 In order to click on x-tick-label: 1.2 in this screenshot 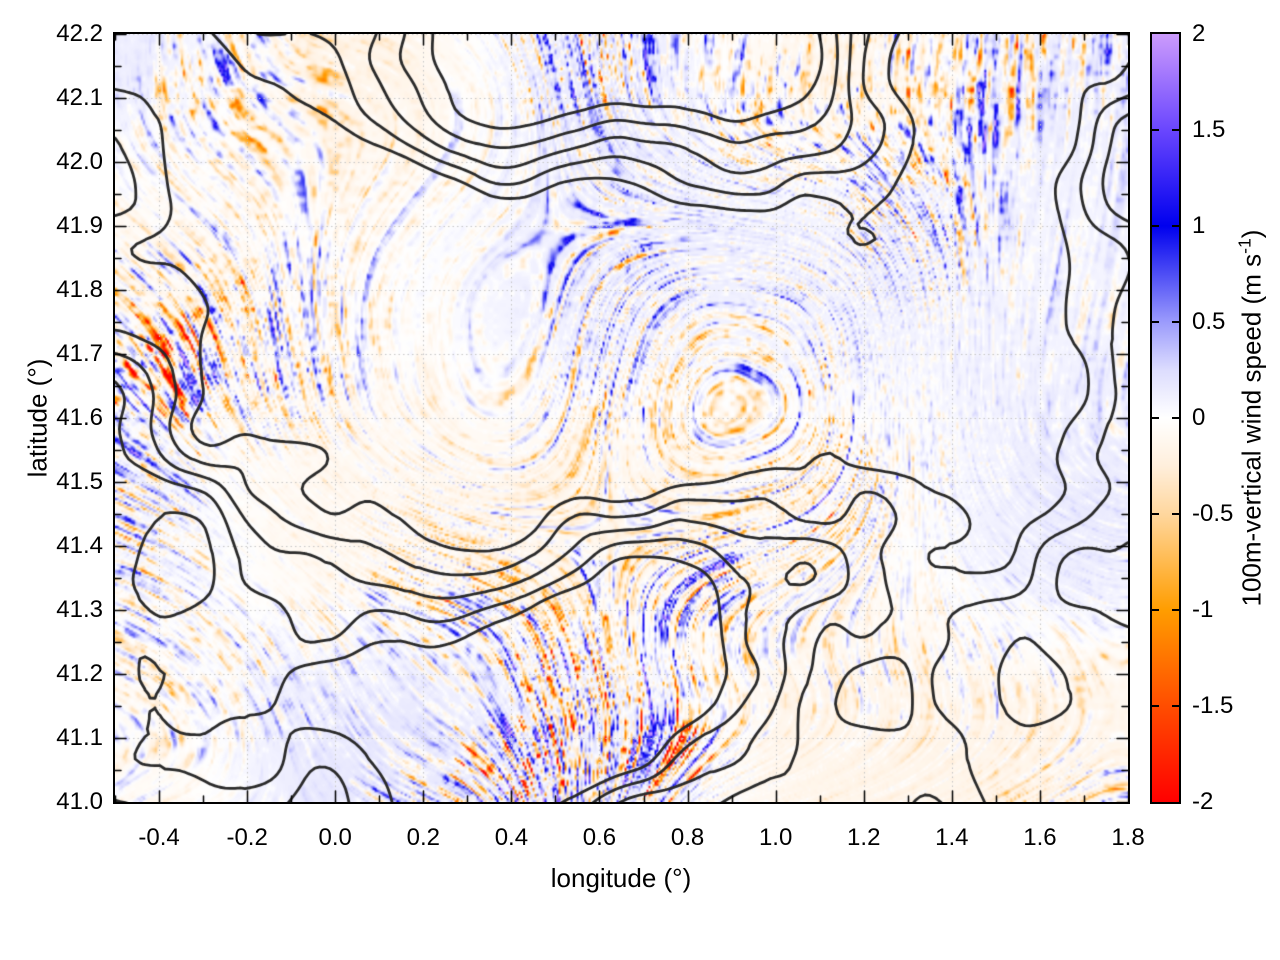, I will do `click(864, 837)`.